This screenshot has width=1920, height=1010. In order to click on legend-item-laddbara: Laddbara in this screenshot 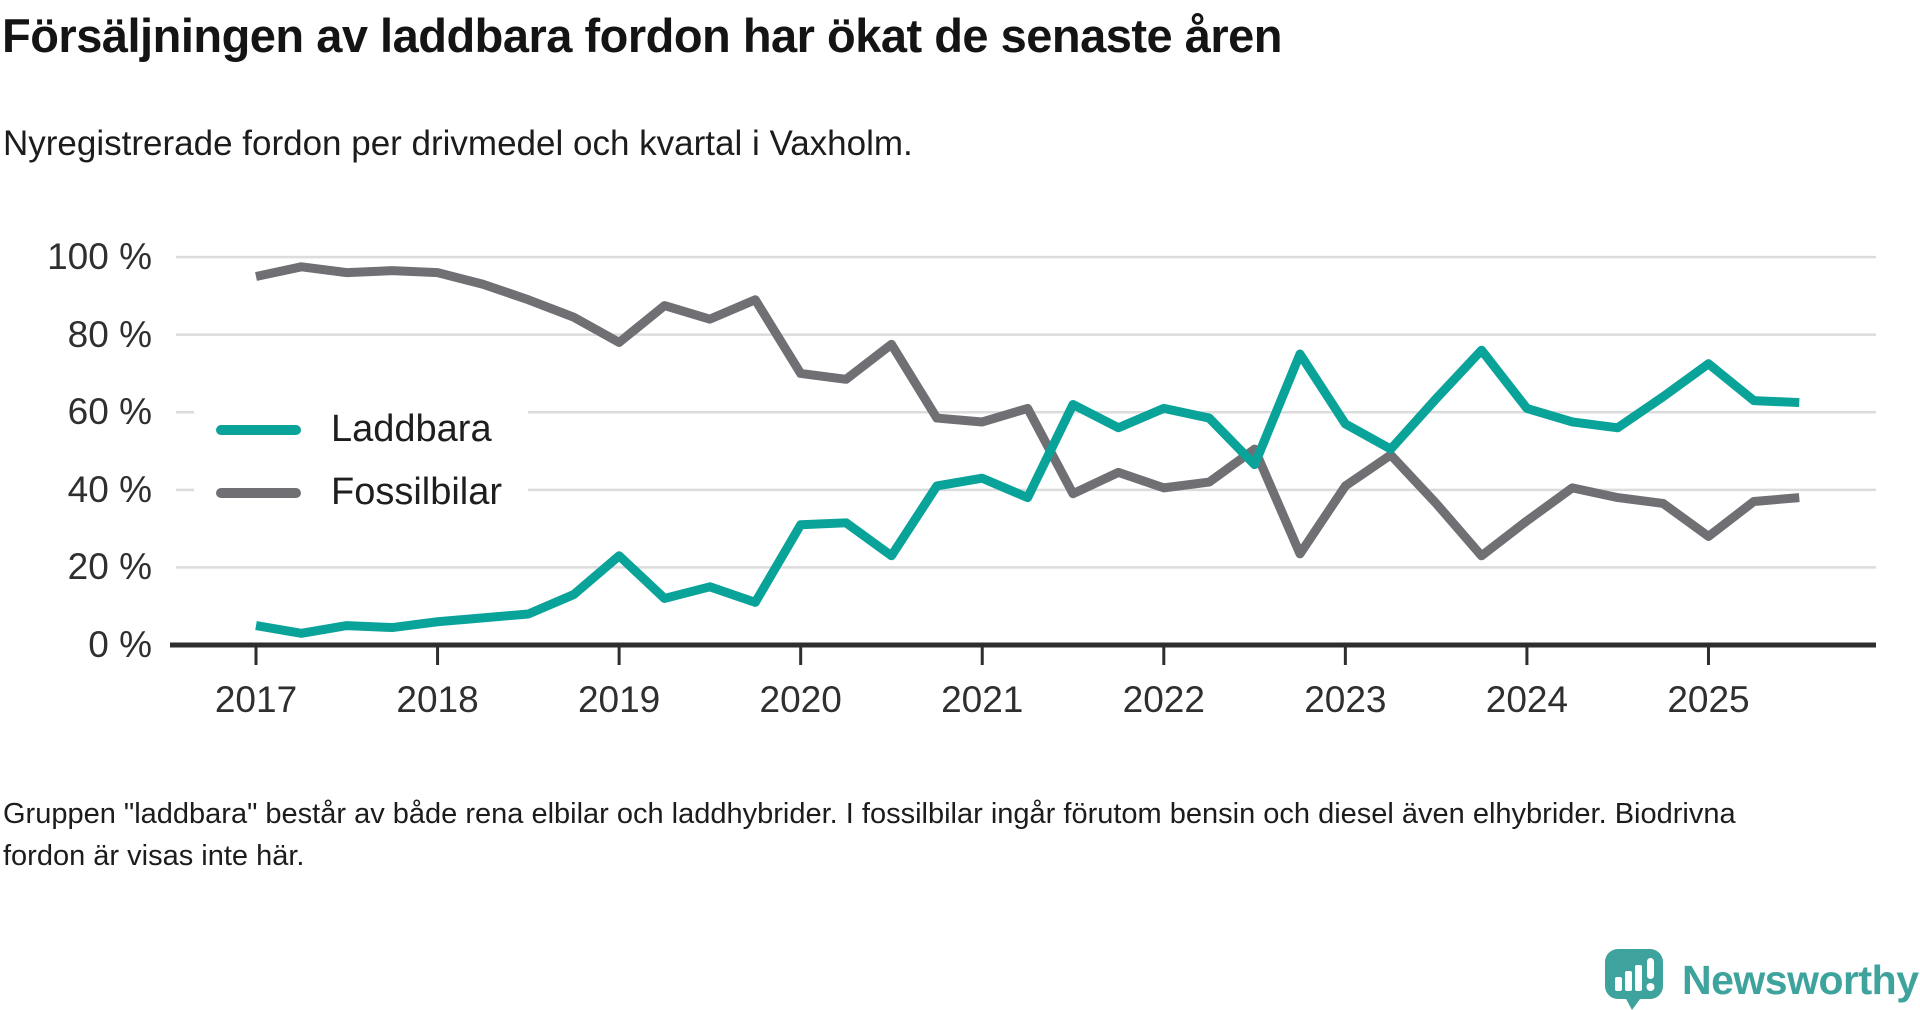, I will do `click(359, 429)`.